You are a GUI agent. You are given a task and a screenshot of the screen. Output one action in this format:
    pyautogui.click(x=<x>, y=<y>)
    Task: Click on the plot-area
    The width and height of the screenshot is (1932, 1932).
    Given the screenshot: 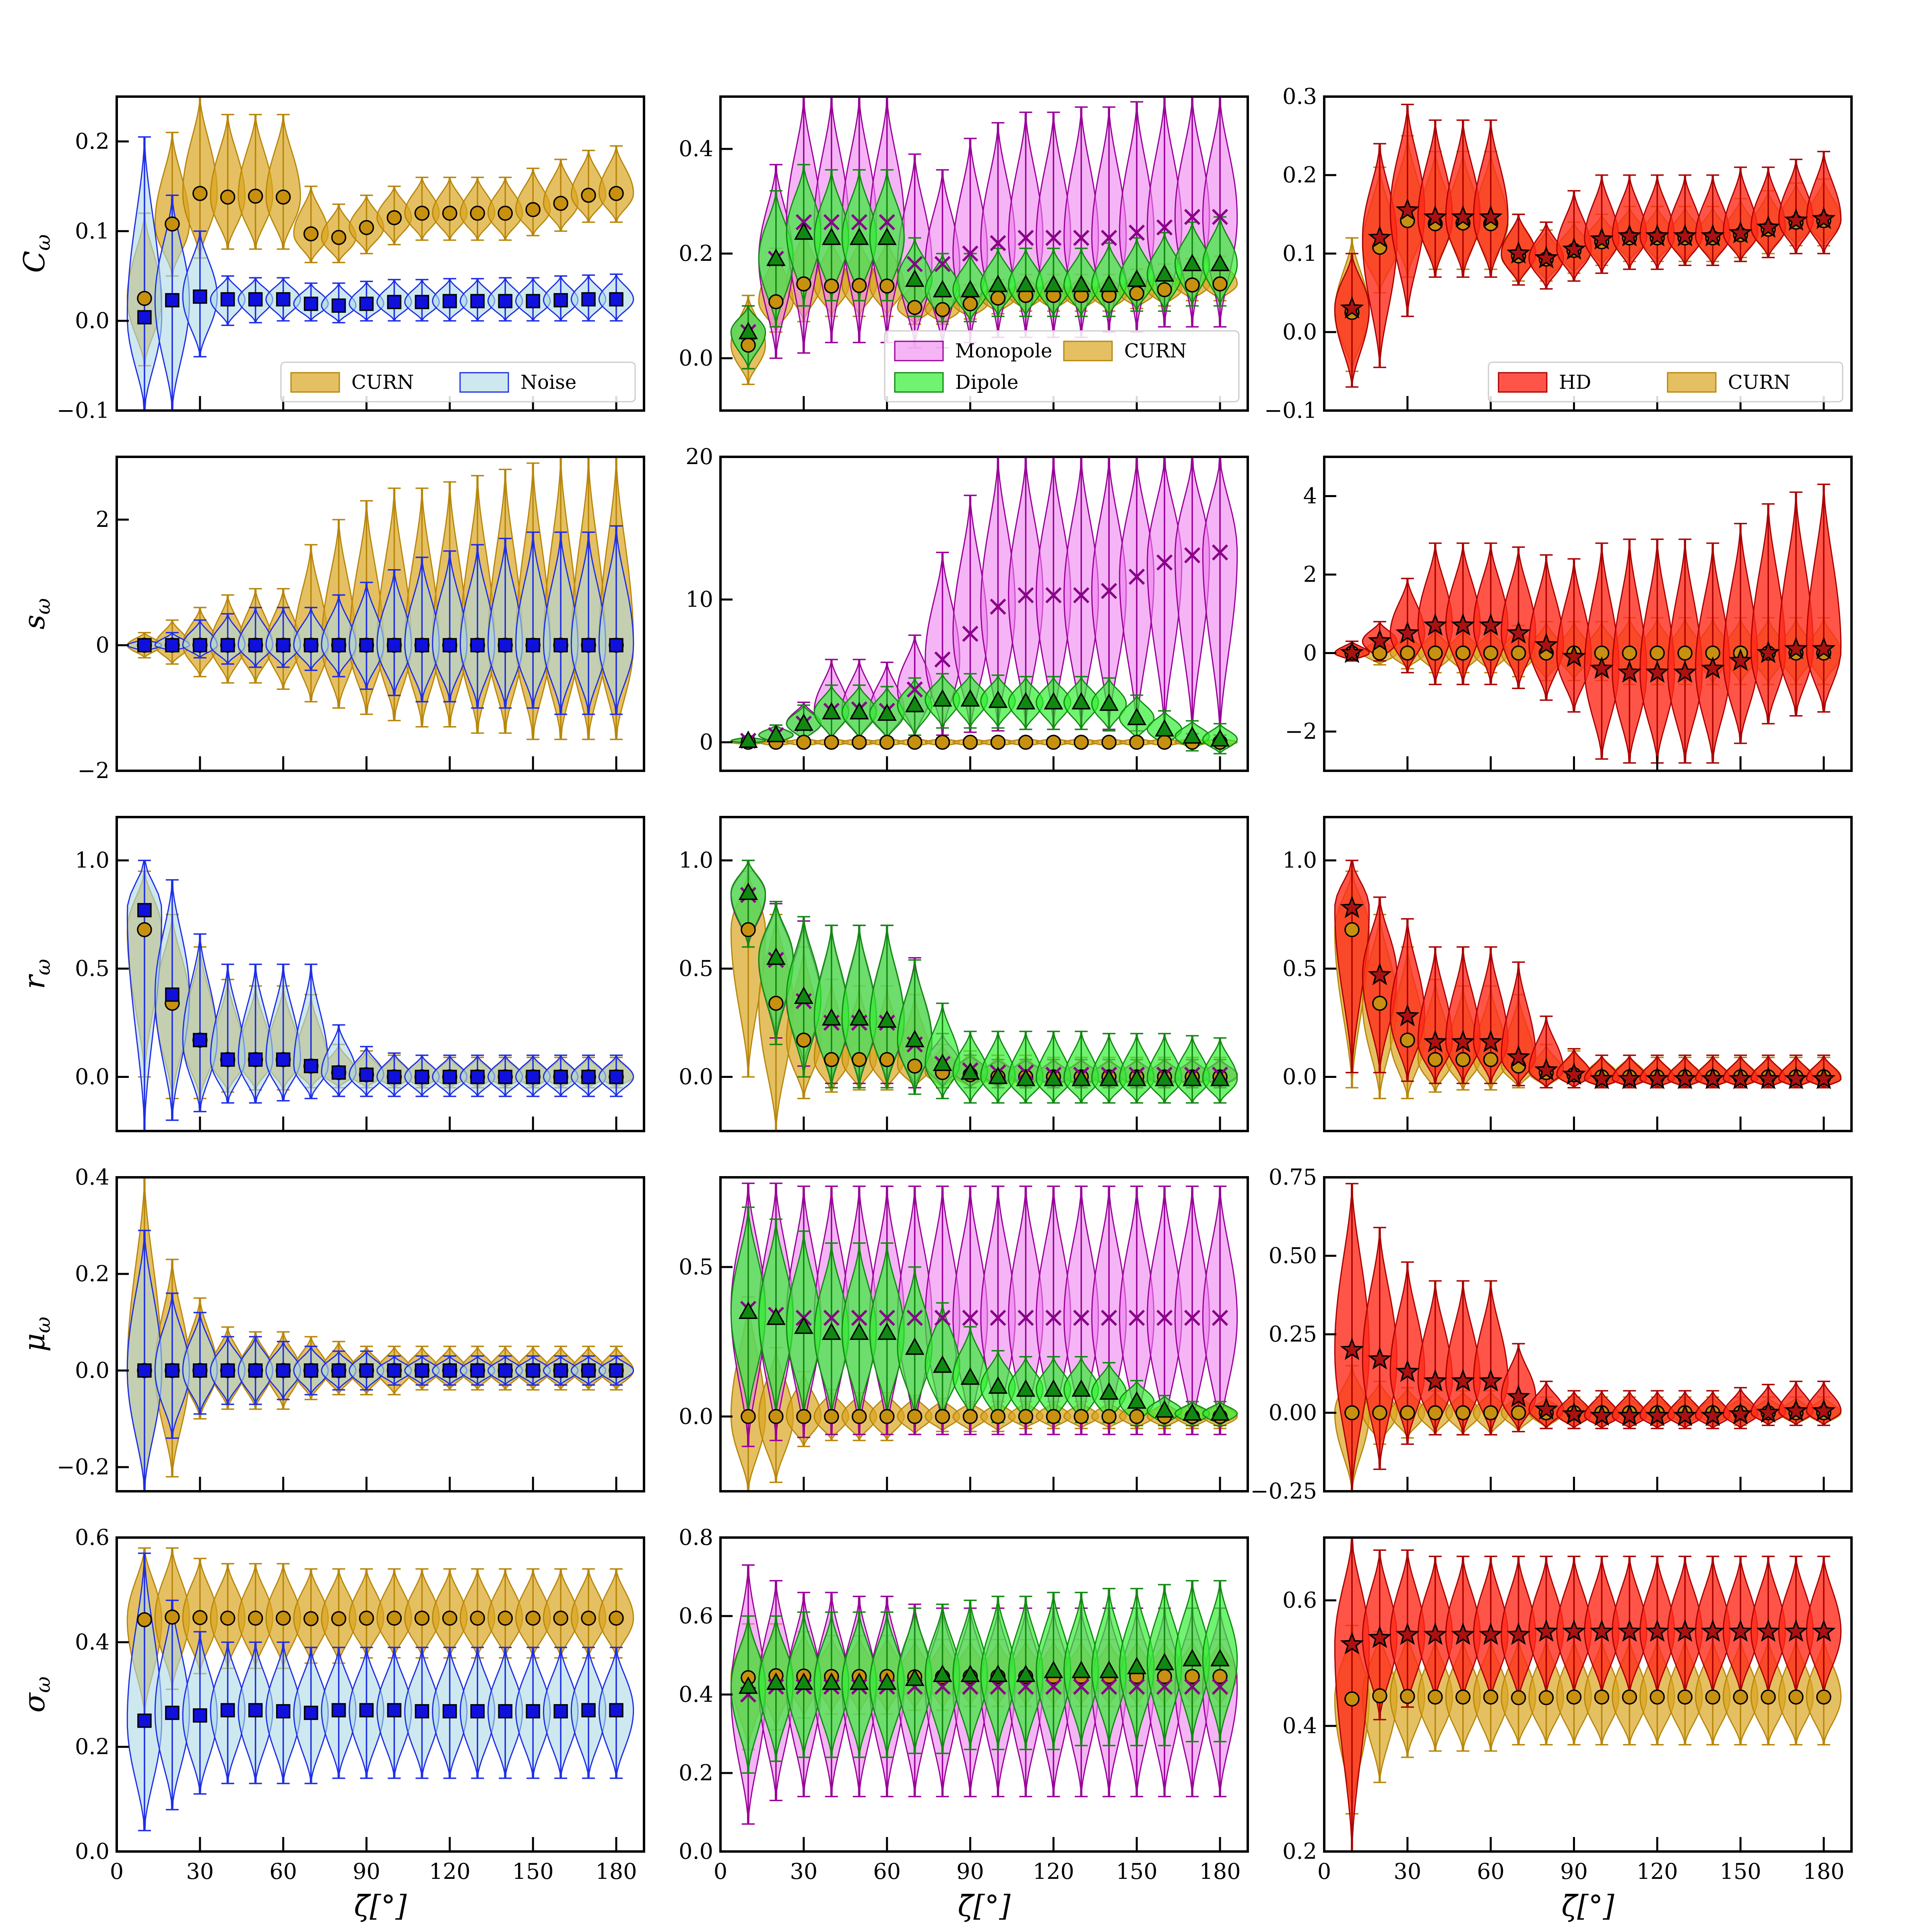 What is the action you would take?
    pyautogui.click(x=1588, y=1337)
    